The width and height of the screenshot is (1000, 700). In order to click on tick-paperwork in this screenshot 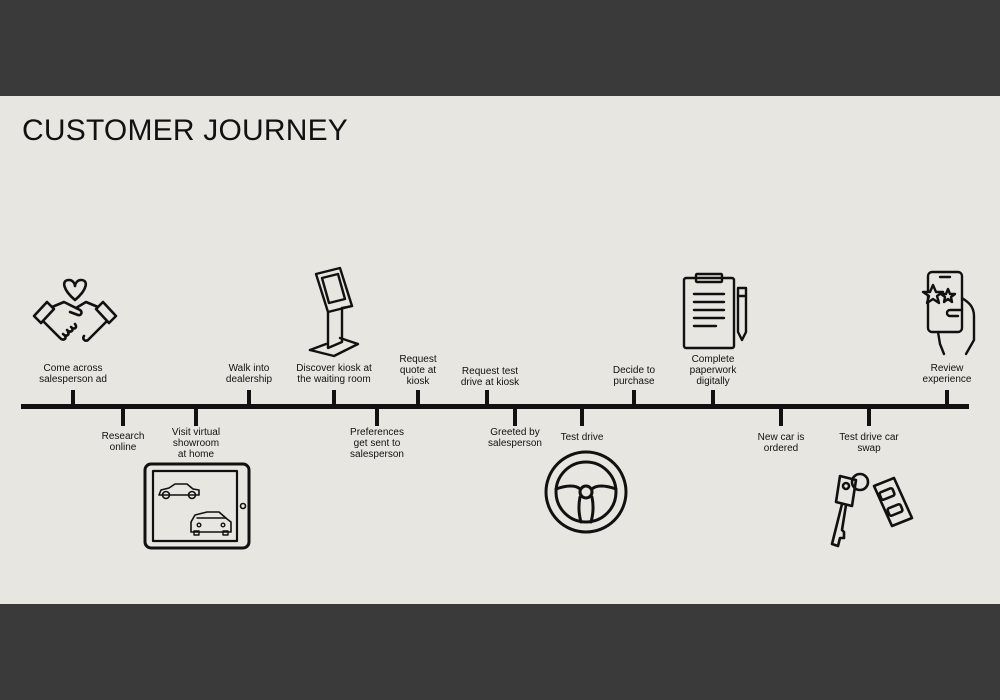, I will do `click(713, 398)`.